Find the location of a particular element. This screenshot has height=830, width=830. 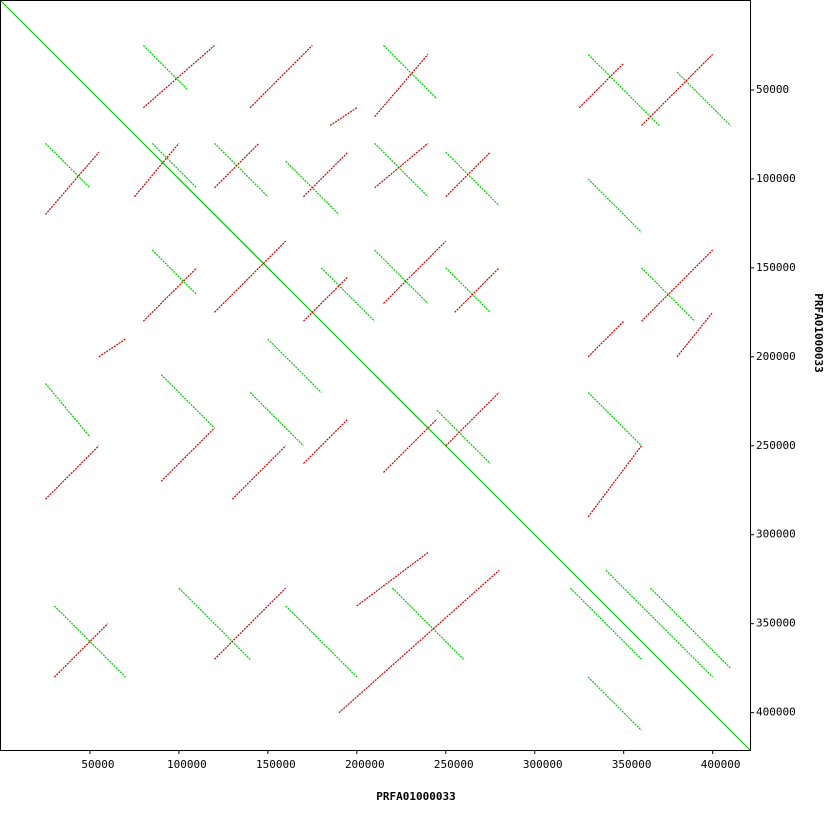

x-tick-label: 100000 is located at coordinates (187, 764).